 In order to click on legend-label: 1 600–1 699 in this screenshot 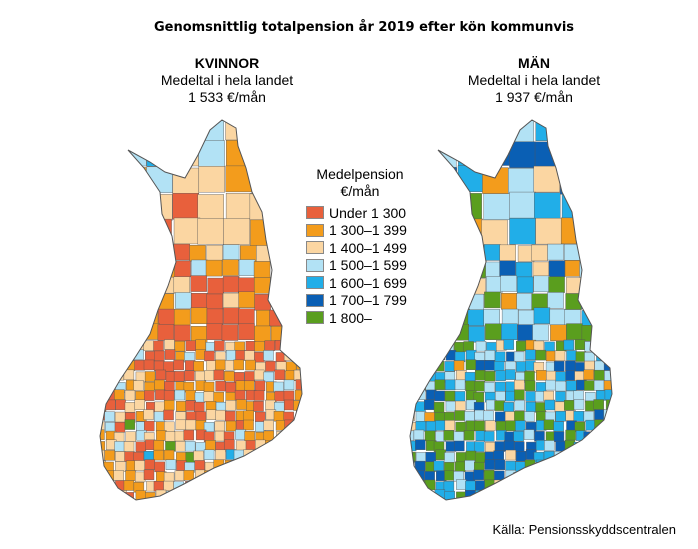, I will do `click(368, 282)`.